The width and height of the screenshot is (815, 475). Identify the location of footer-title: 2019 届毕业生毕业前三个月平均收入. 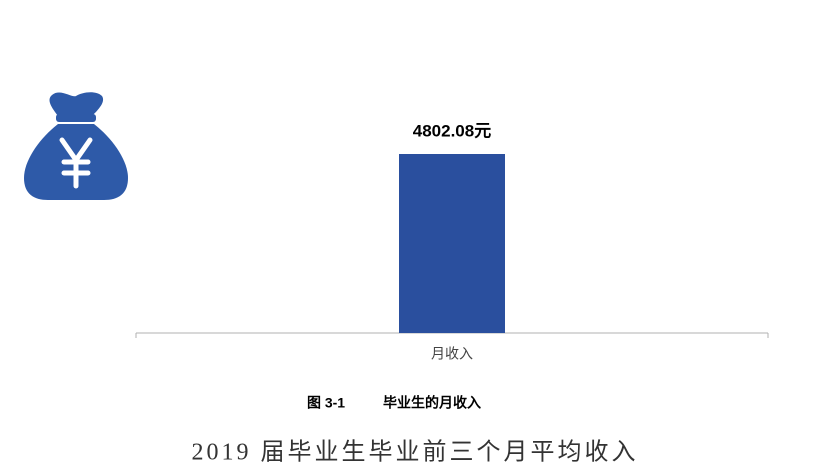
(415, 452).